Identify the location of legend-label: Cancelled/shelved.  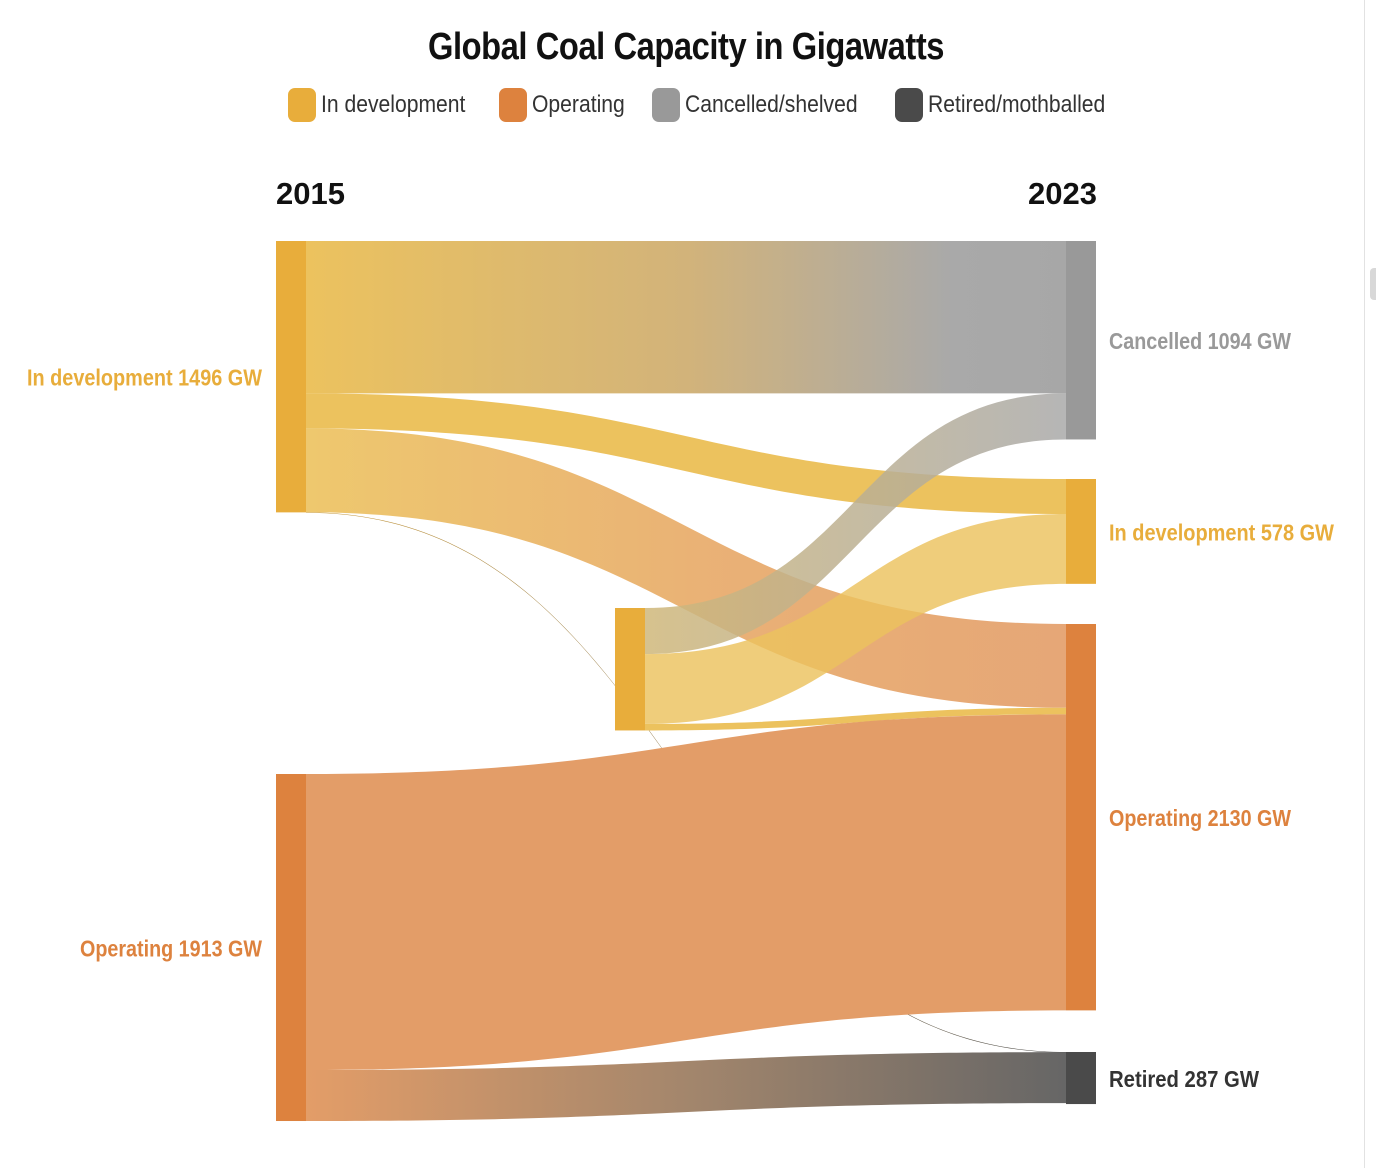
(771, 104).